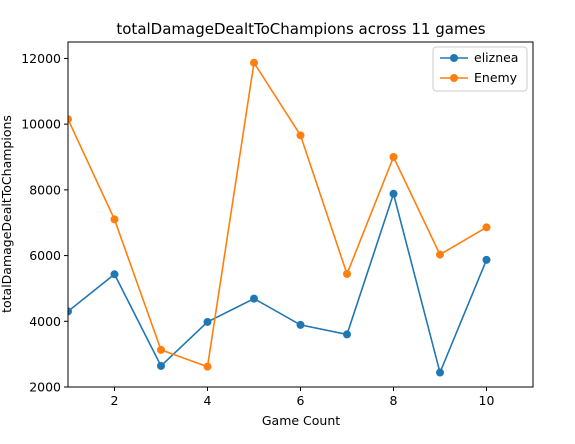 Image resolution: width=575 pixels, height=444 pixels. I want to click on y-tick-label: 8000, so click(45, 189).